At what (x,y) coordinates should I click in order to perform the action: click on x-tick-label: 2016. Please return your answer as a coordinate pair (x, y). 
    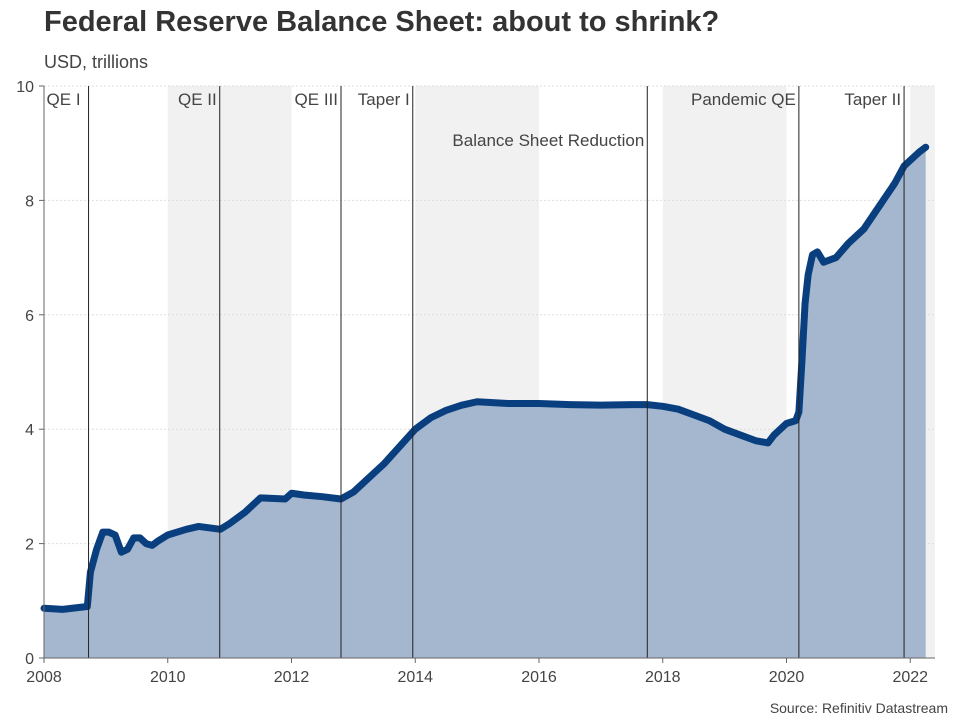
    Looking at the image, I should click on (539, 677).